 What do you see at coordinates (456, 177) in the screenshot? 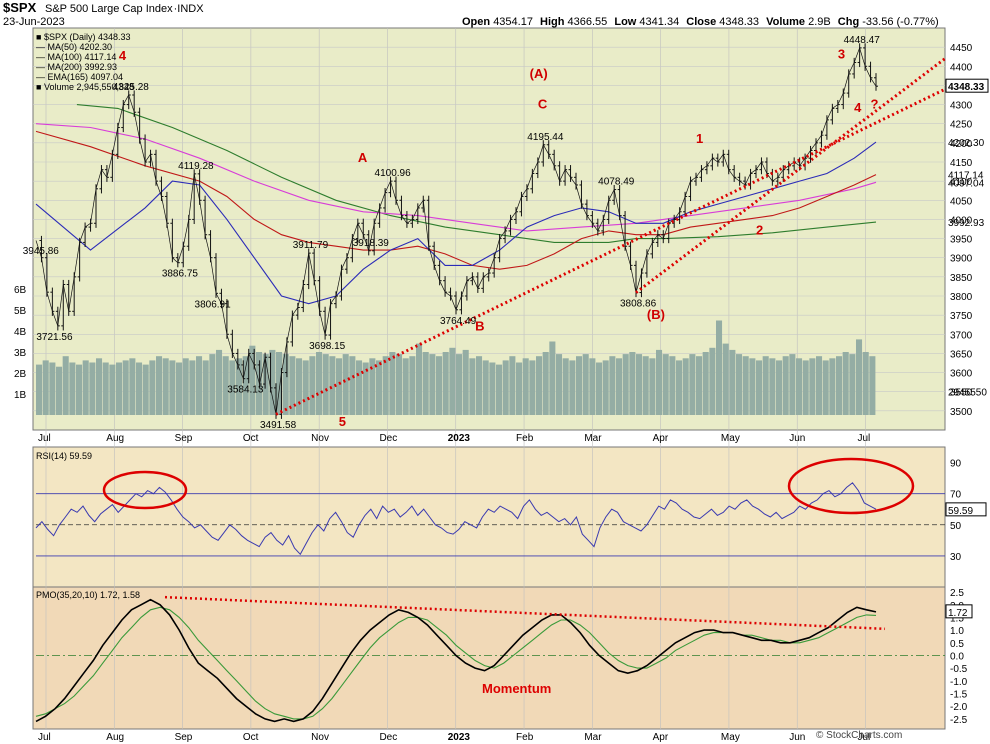
I see `ema165-line` at bounding box center [456, 177].